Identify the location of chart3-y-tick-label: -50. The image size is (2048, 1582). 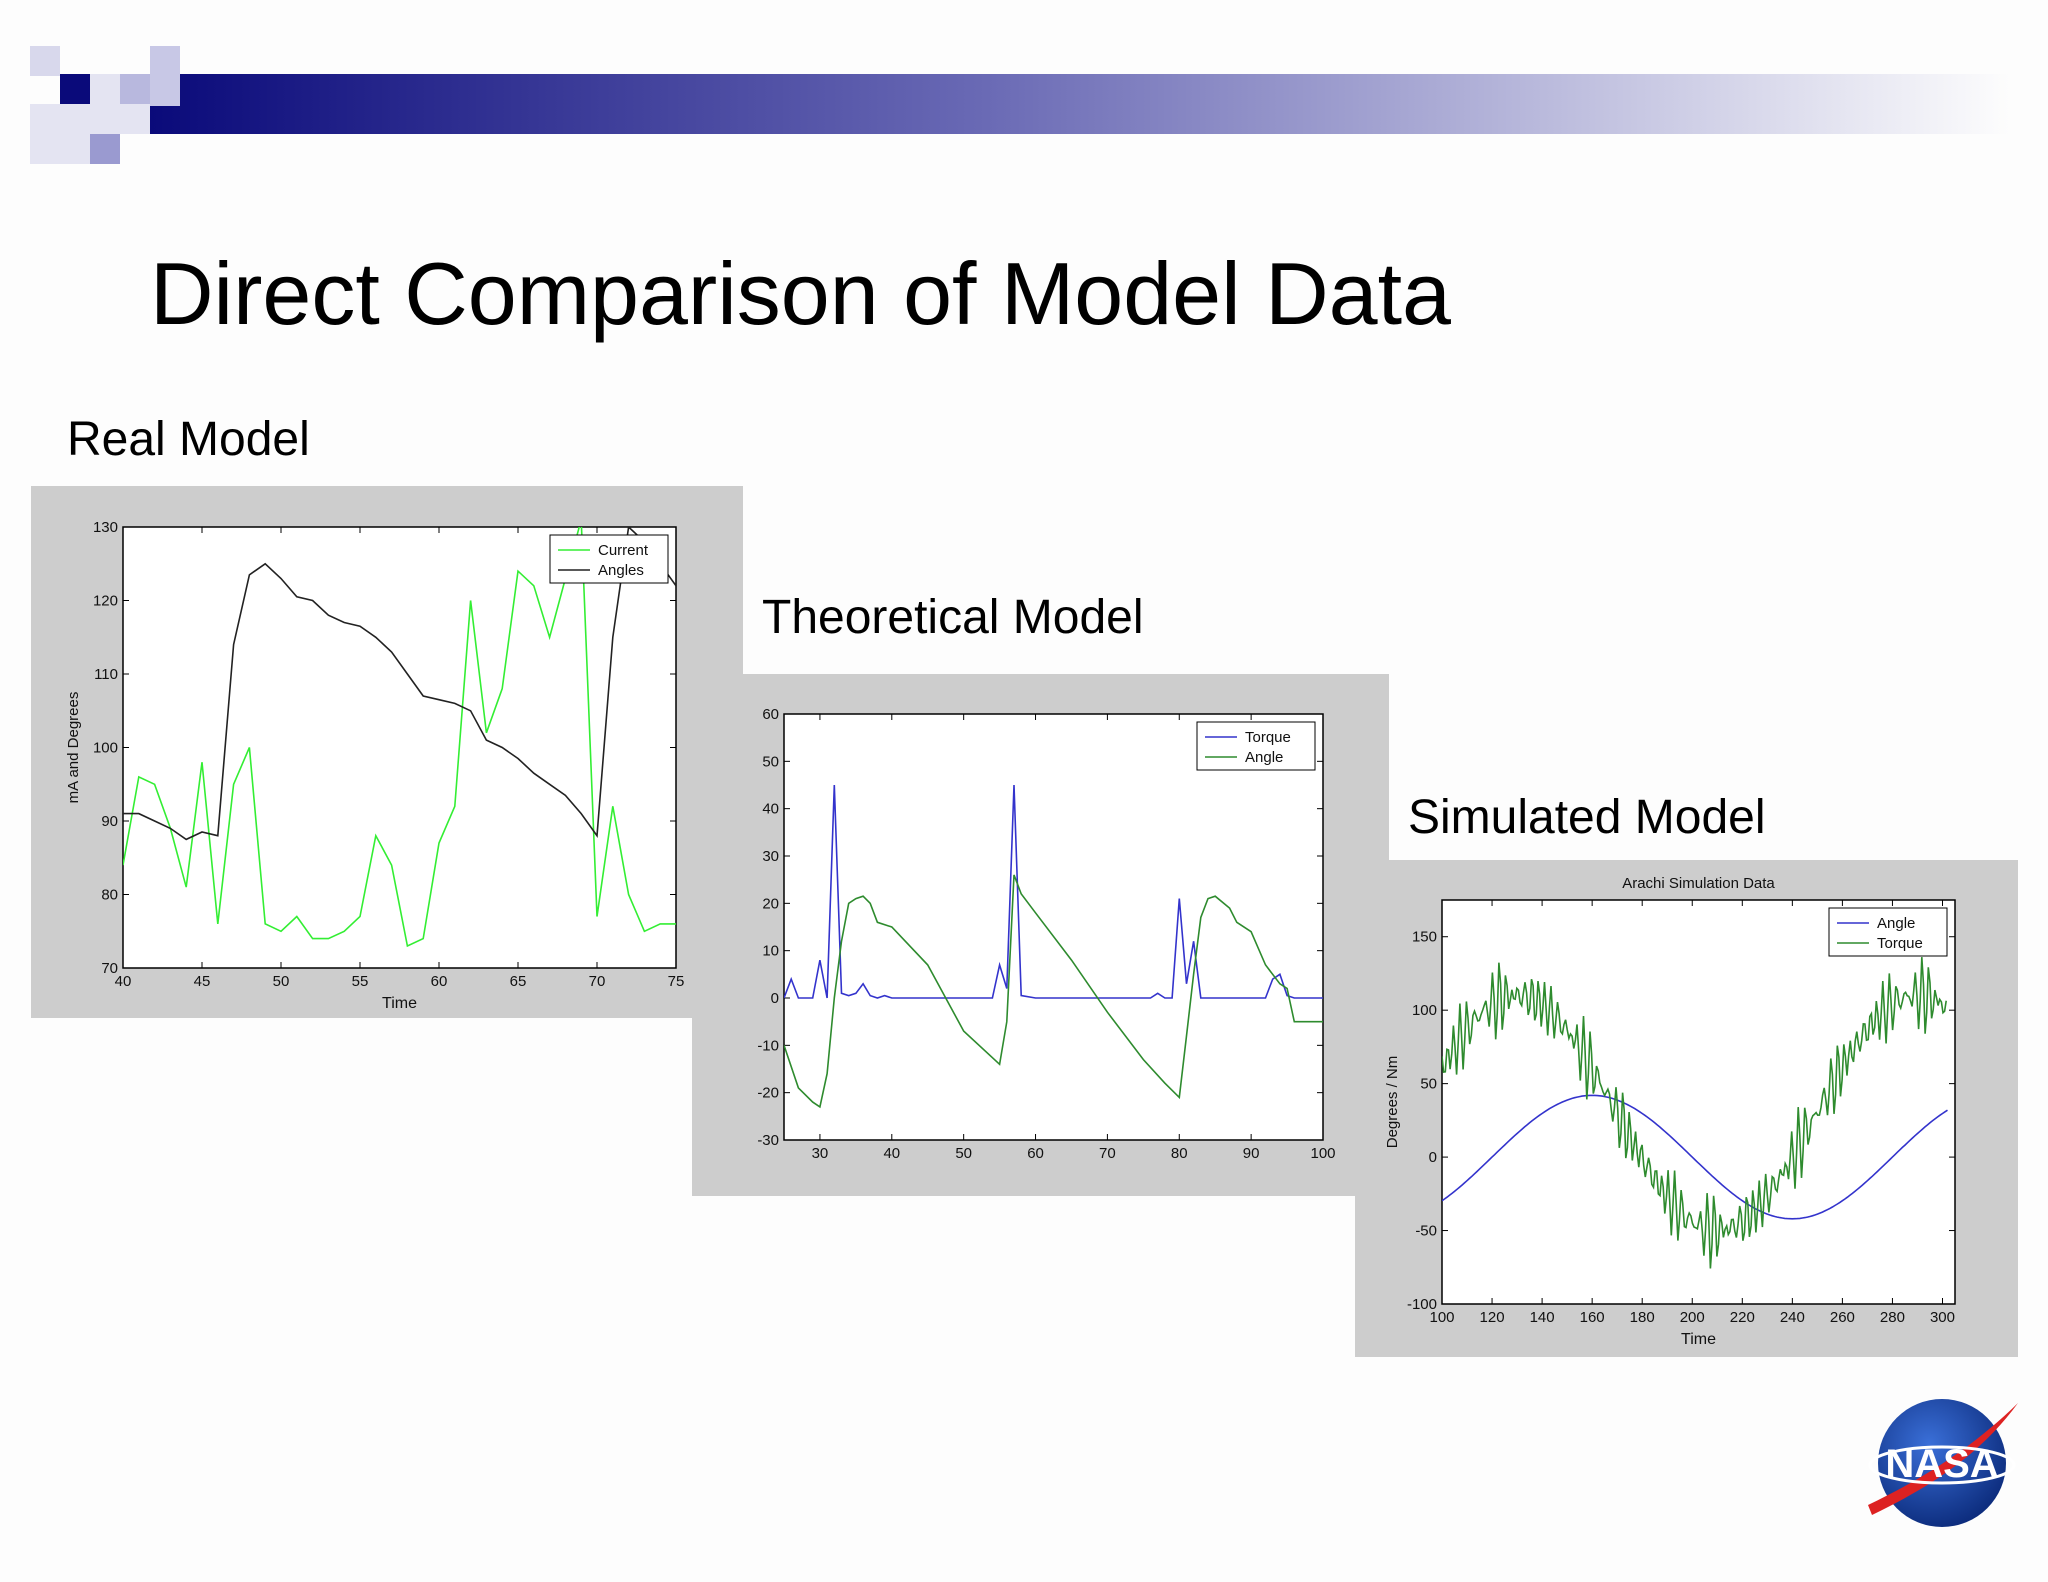
(1426, 1231).